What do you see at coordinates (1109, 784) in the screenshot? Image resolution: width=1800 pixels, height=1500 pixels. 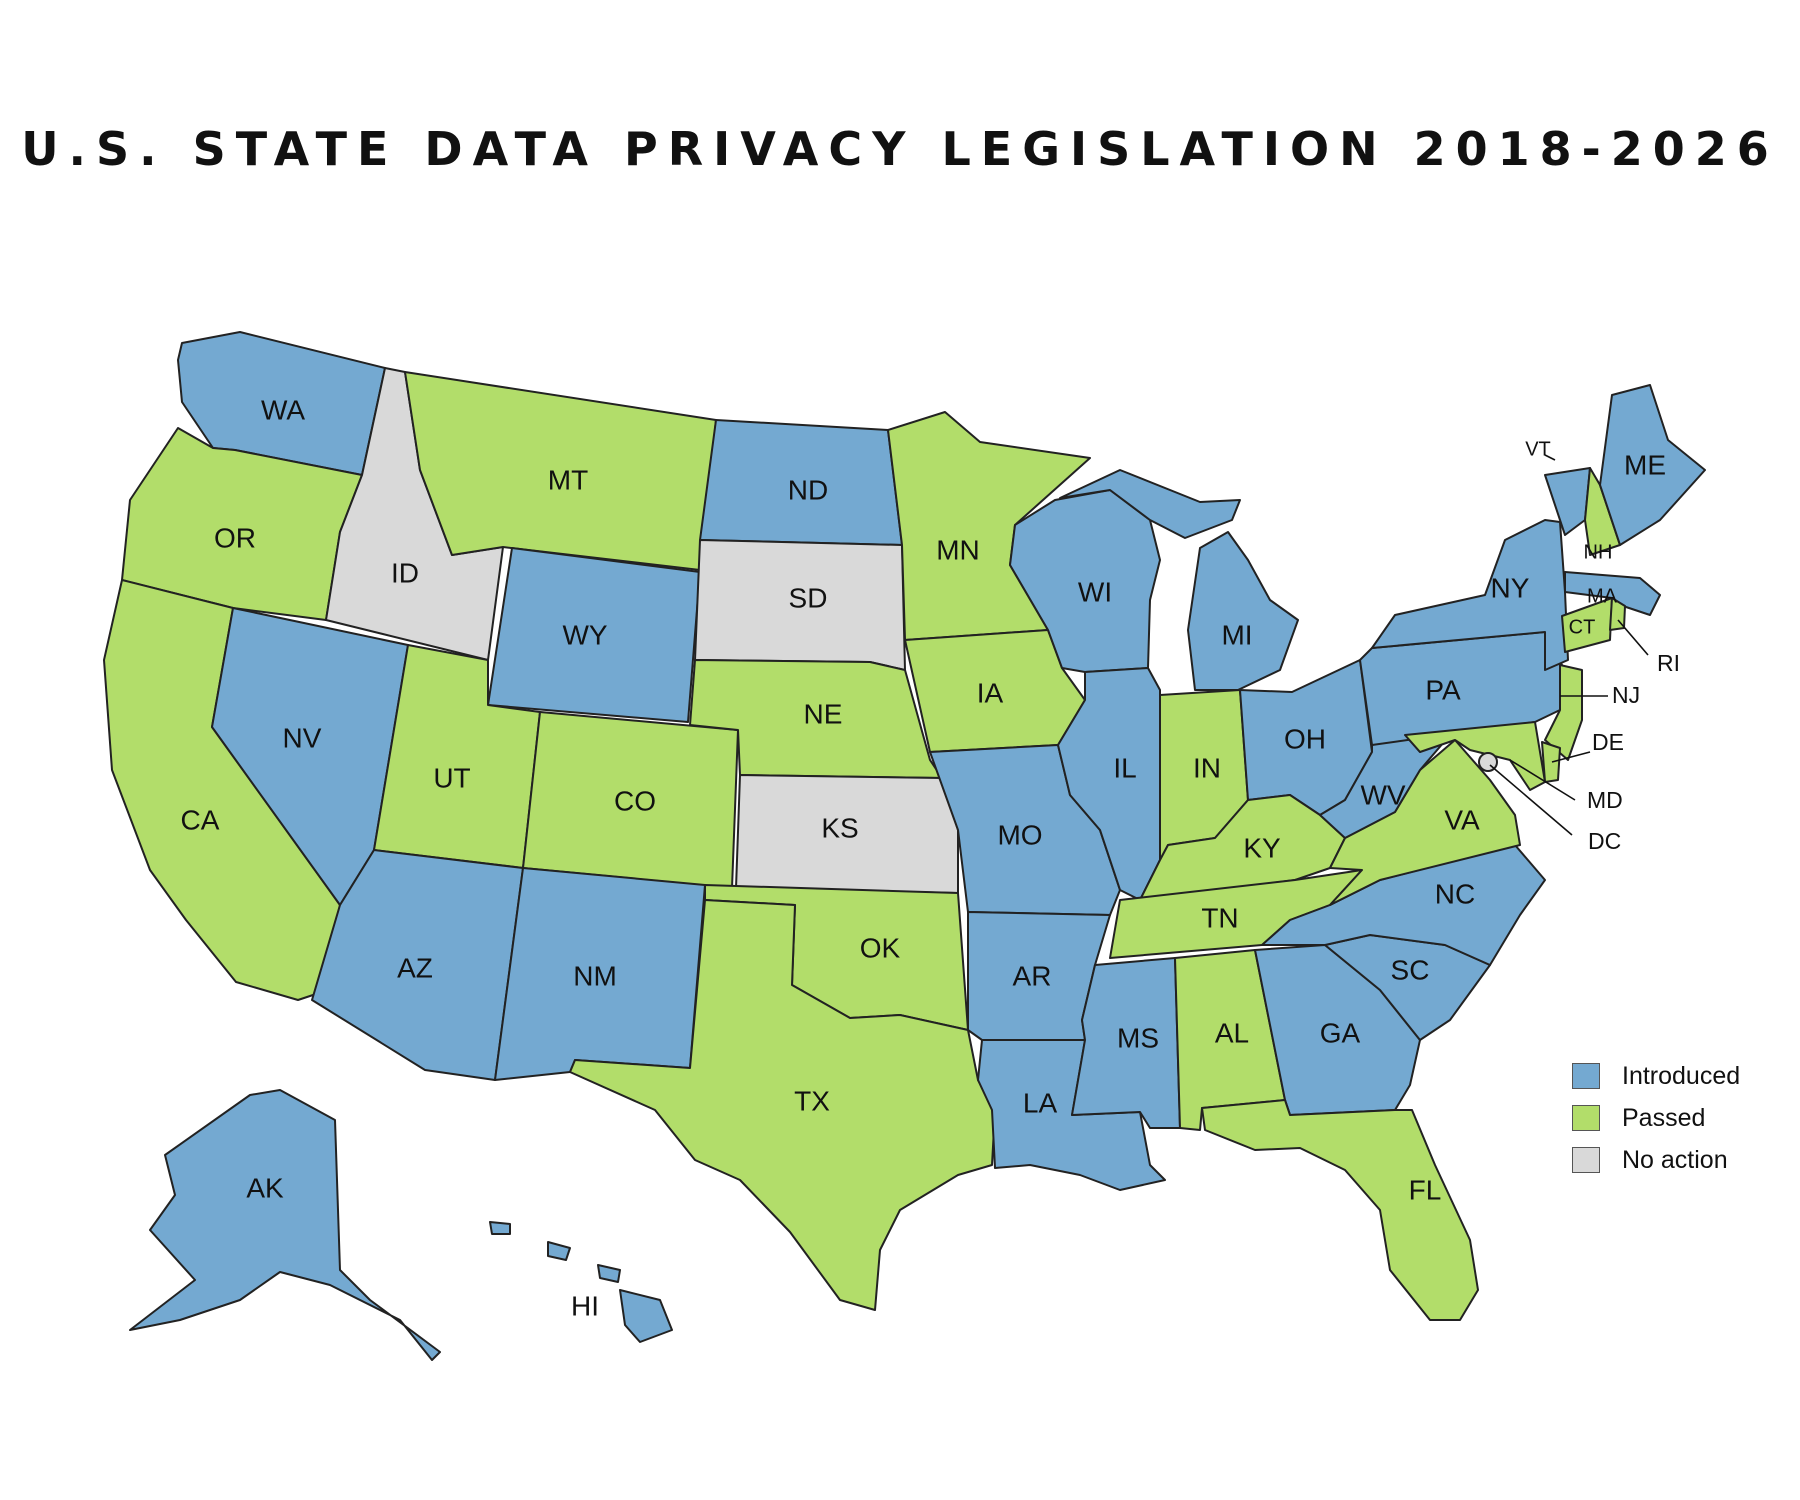 I see `state-shape-IL` at bounding box center [1109, 784].